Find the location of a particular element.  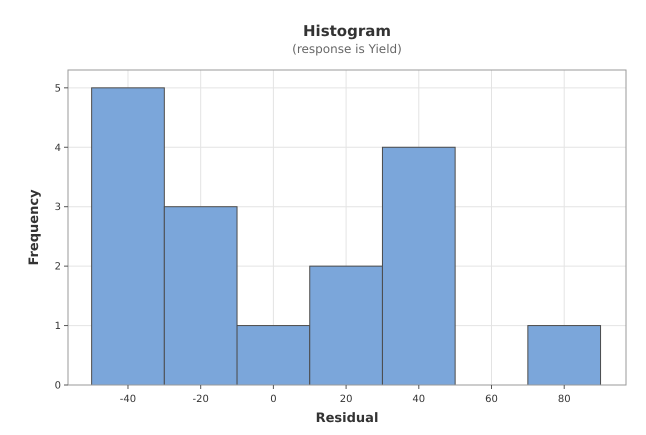

y-tick-label: 4 is located at coordinates (57, 148).